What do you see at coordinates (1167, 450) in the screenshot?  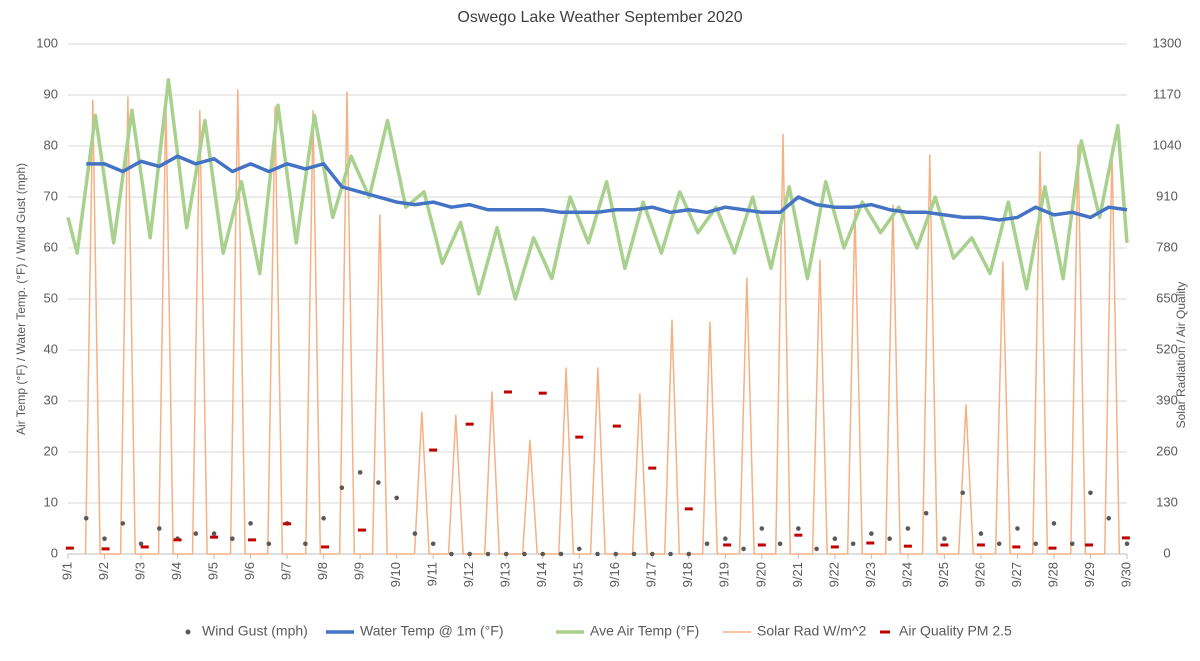 I see `y2-tick-label: 260` at bounding box center [1167, 450].